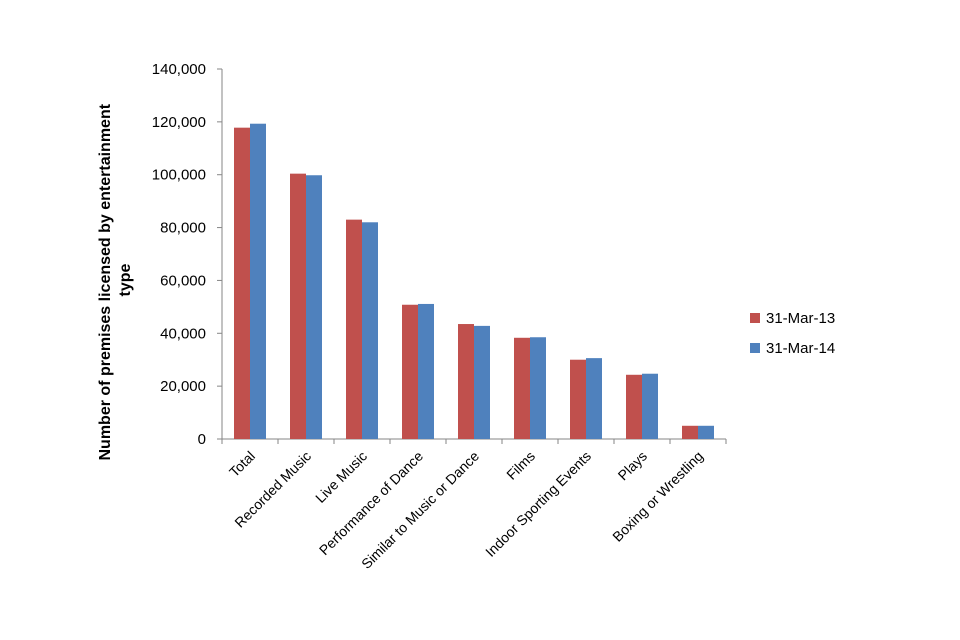 Image resolution: width=960 pixels, height=640 pixels. What do you see at coordinates (179, 69) in the screenshot?
I see `y-tick-label: 140,000` at bounding box center [179, 69].